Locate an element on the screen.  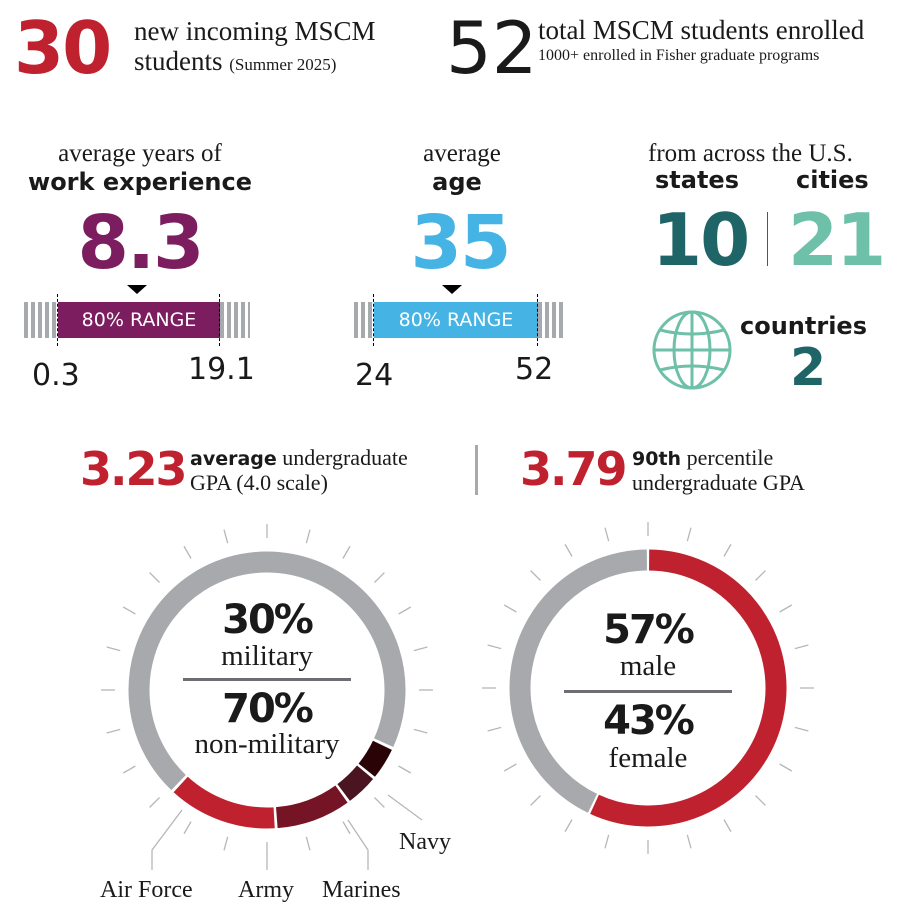
states-label: states is located at coordinates (697, 180).